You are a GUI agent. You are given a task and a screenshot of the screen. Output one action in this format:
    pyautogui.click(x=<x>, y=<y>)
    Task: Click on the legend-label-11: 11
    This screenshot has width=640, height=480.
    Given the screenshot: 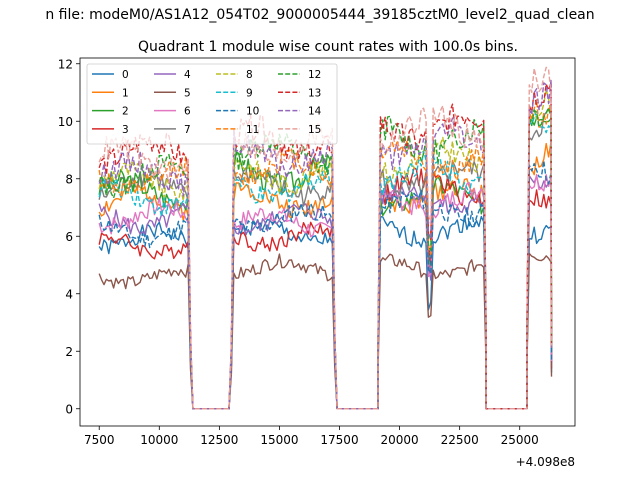 What is the action you would take?
    pyautogui.click(x=252, y=130)
    